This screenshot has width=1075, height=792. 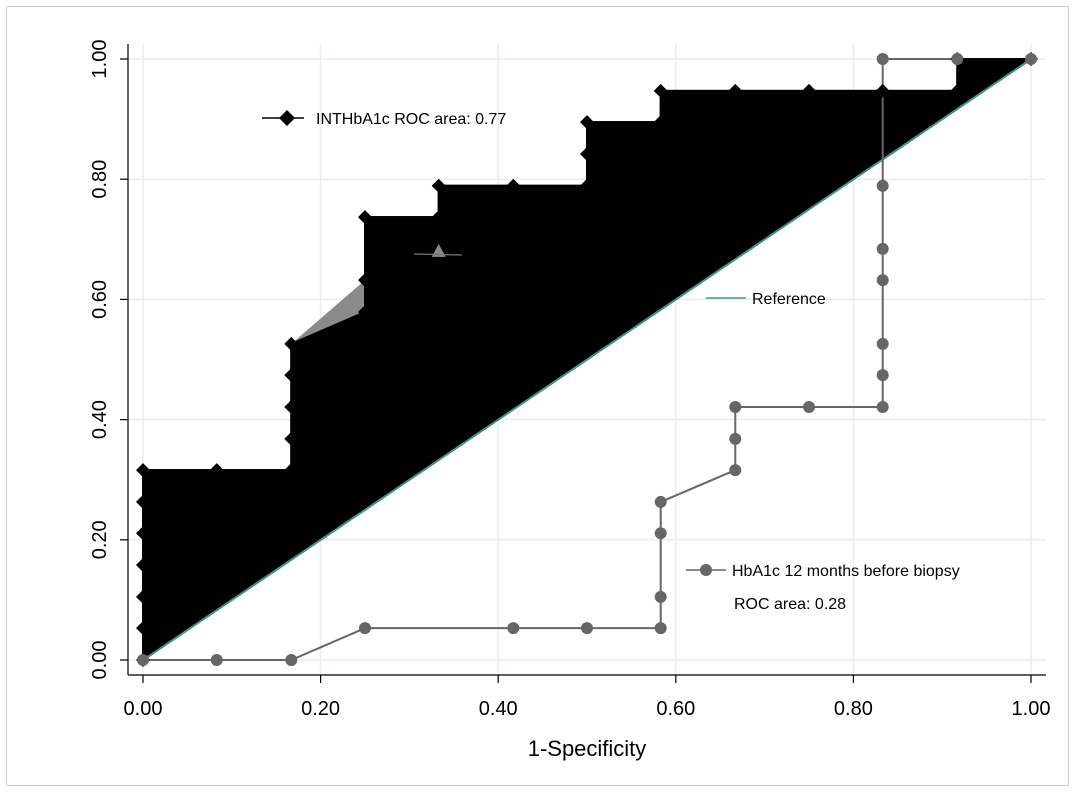 What do you see at coordinates (587, 748) in the screenshot?
I see `x-axis-title: 1-Specificity` at bounding box center [587, 748].